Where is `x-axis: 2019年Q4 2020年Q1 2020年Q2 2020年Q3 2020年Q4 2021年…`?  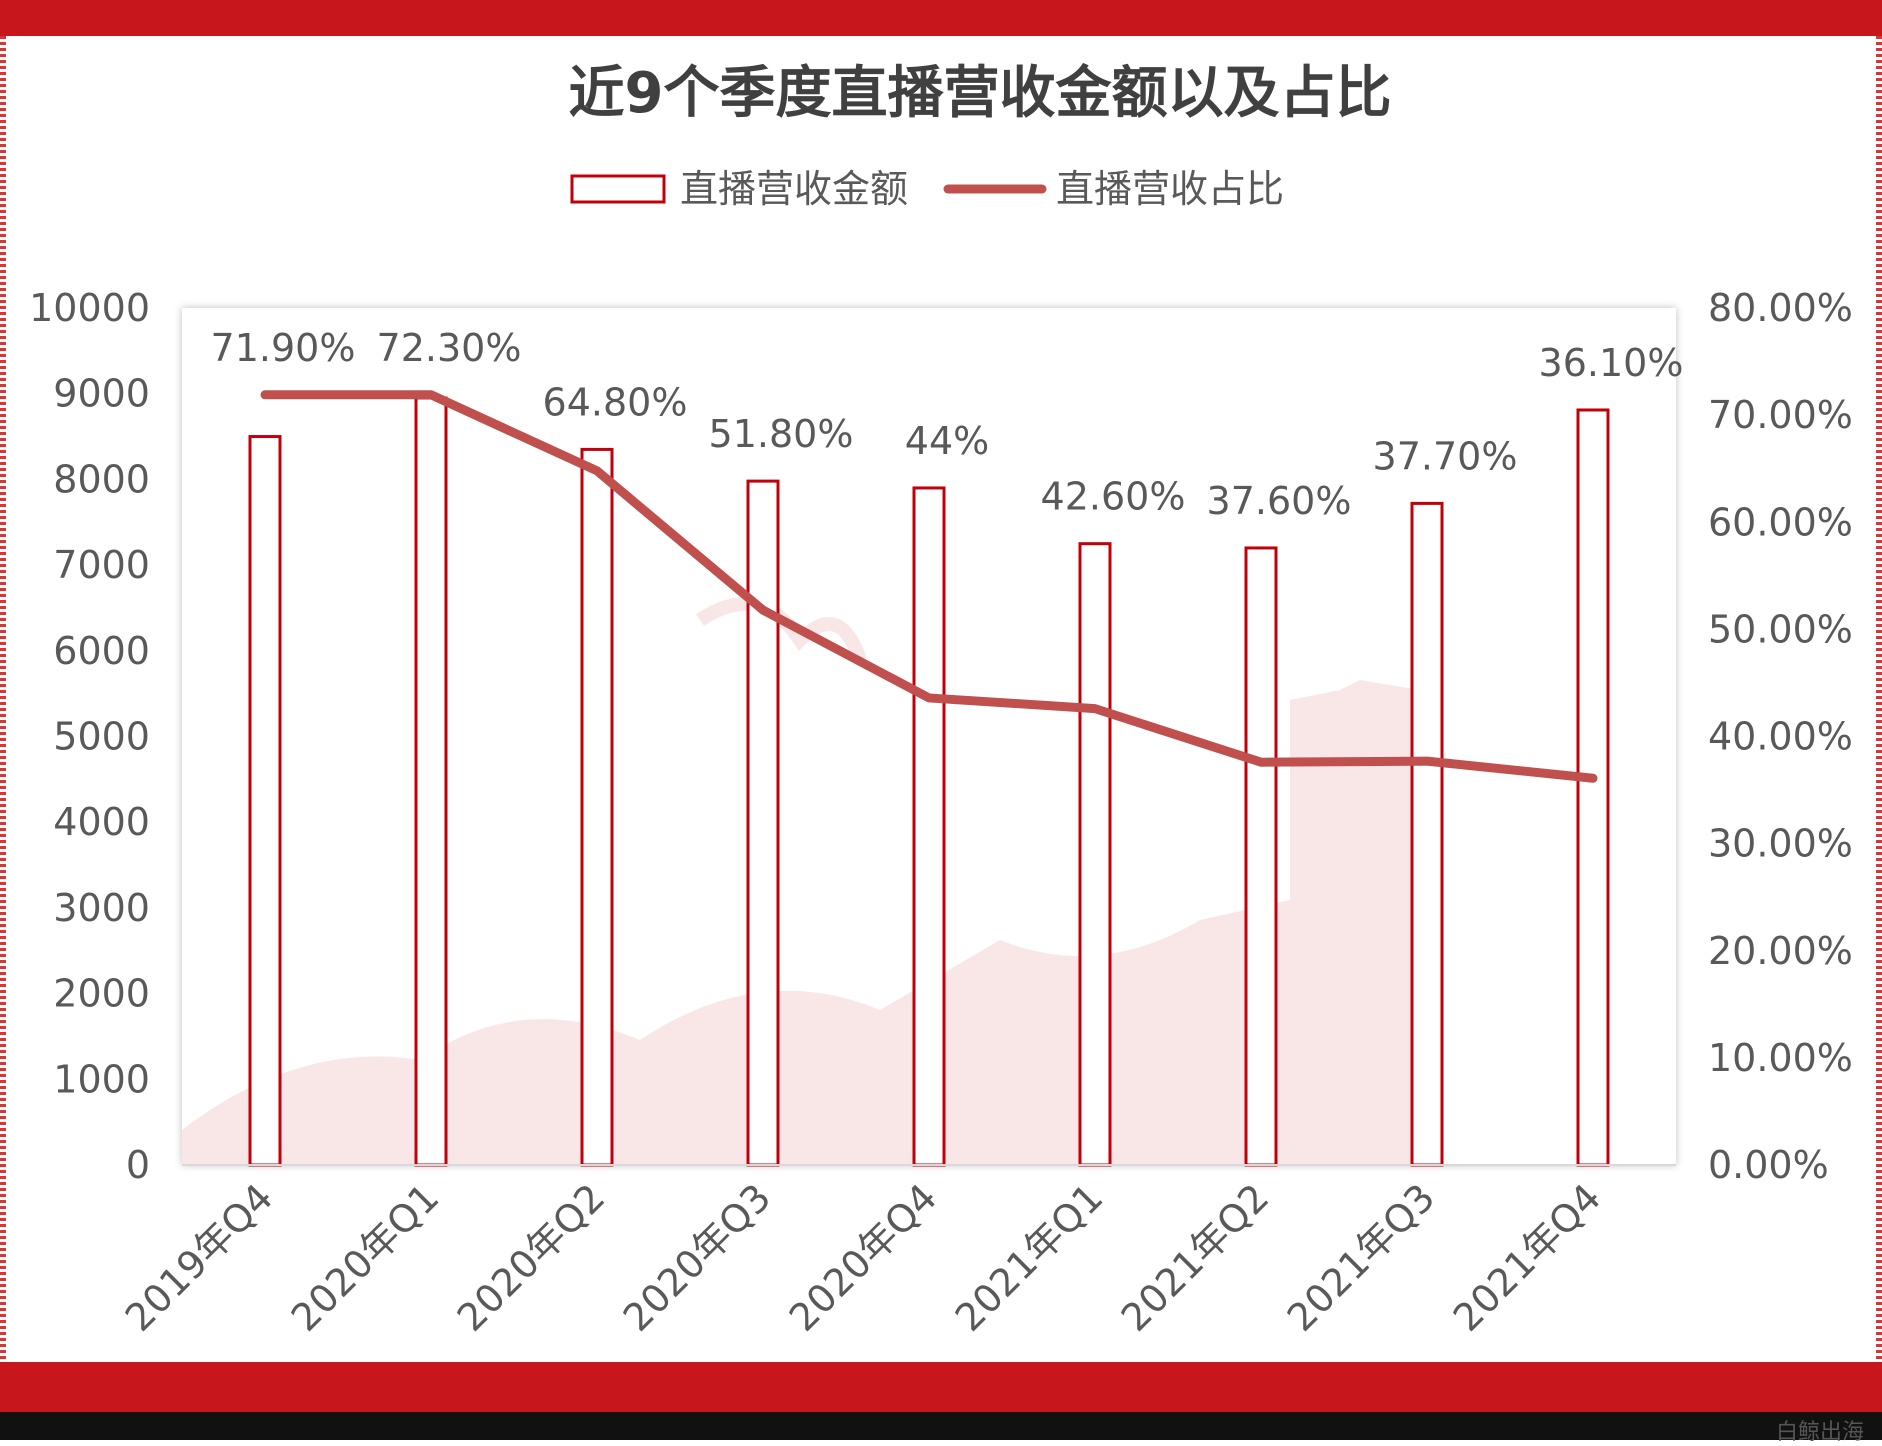
x-axis: 2019年Q4 2020年Q1 2020年Q2 2020年Q3 2020年Q4 2021年… is located at coordinates (863, 1257).